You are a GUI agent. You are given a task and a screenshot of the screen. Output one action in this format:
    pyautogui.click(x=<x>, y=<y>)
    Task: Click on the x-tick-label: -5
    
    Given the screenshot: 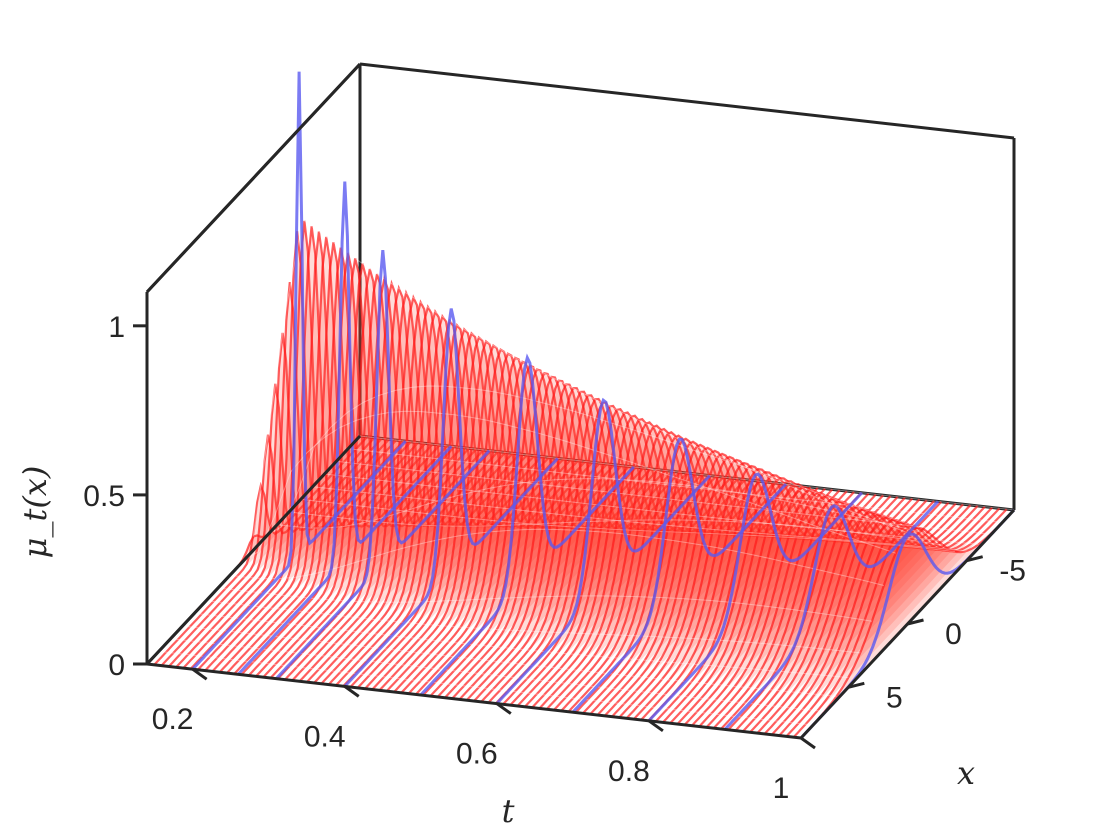 What is the action you would take?
    pyautogui.click(x=1012, y=571)
    